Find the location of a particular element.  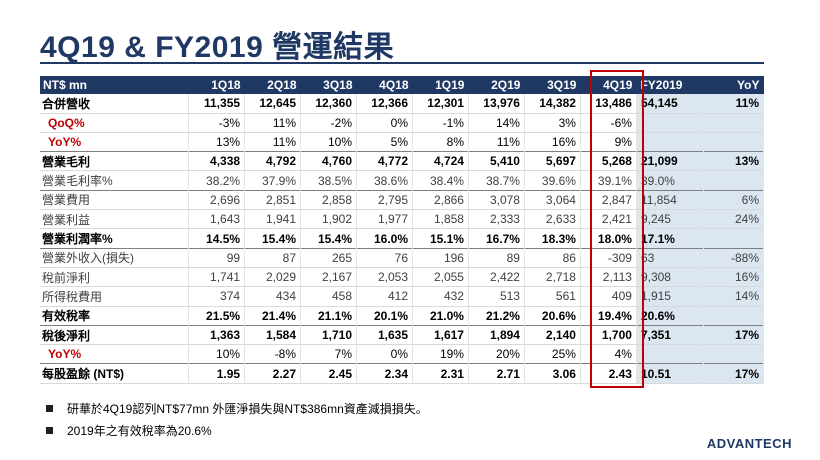

table-cell: 7,351 is located at coordinates (670, 335).